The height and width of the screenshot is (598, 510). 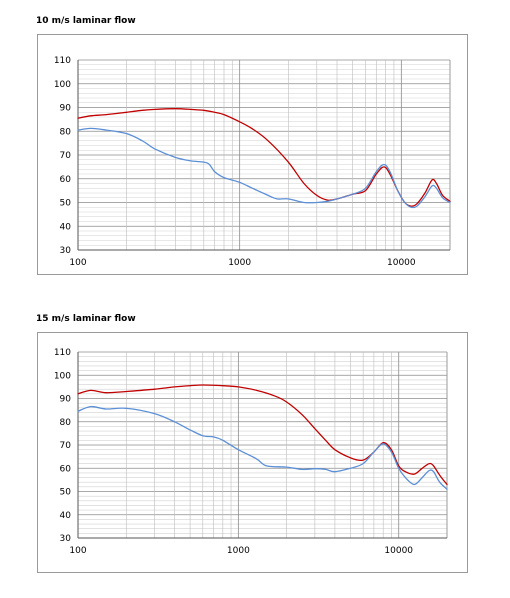 I want to click on chart-title-2: 15 m/s laminar flow, so click(x=86, y=319).